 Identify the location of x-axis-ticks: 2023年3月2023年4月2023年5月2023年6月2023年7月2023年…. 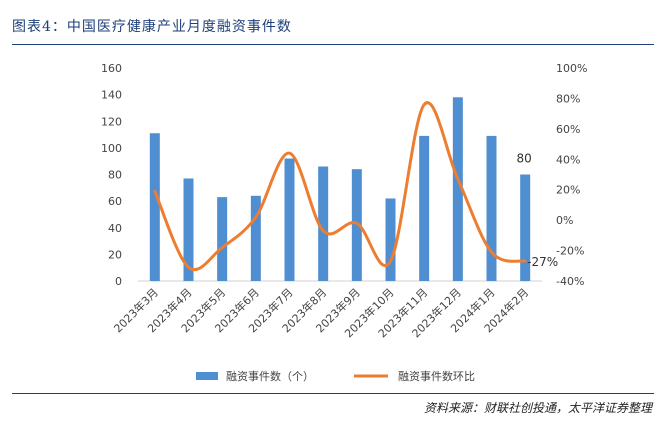
(321, 312).